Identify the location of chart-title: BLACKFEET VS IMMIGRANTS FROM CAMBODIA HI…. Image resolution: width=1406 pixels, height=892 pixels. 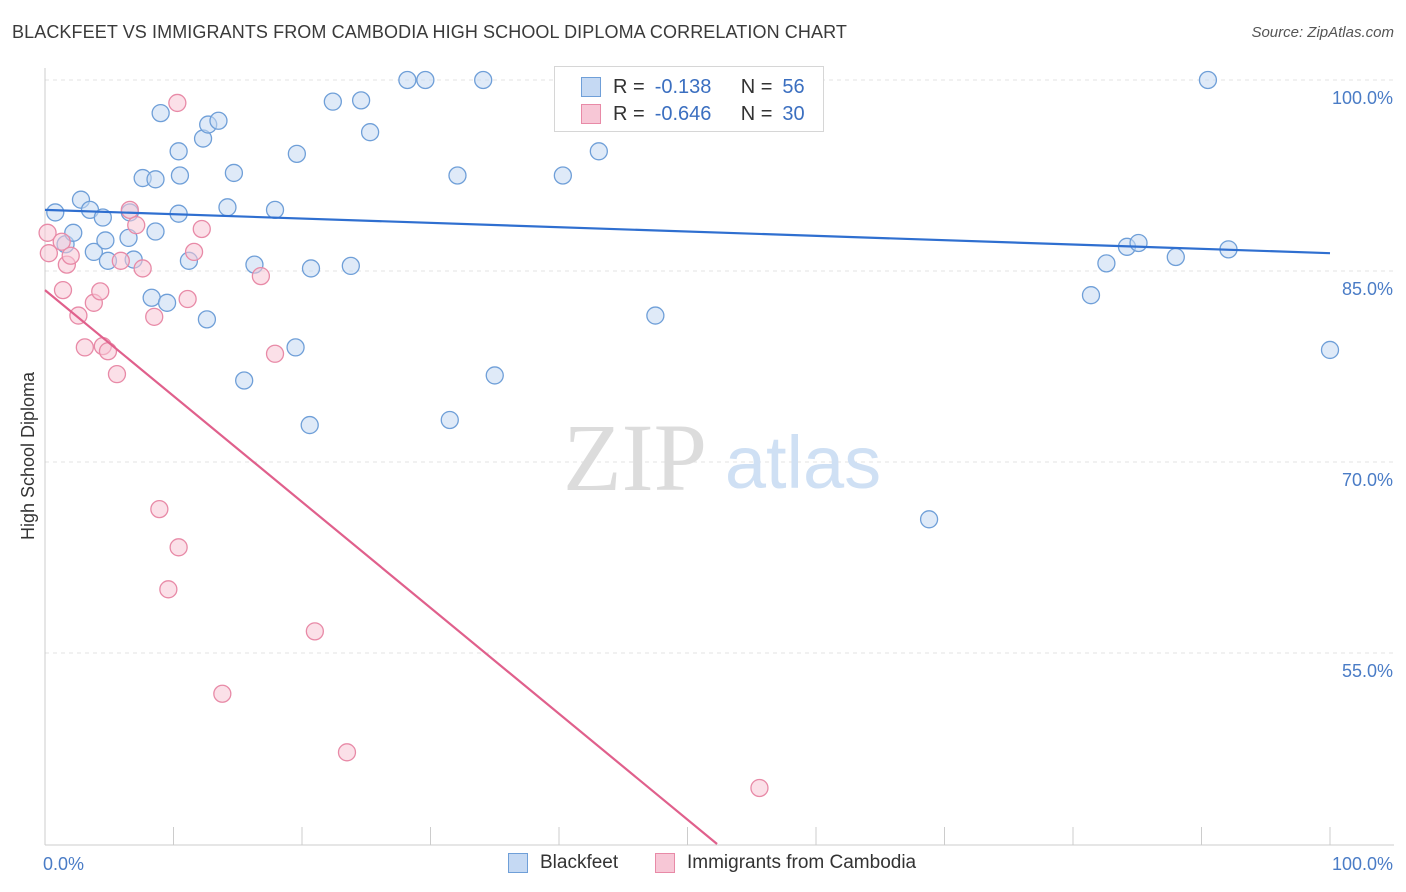
(429, 32).